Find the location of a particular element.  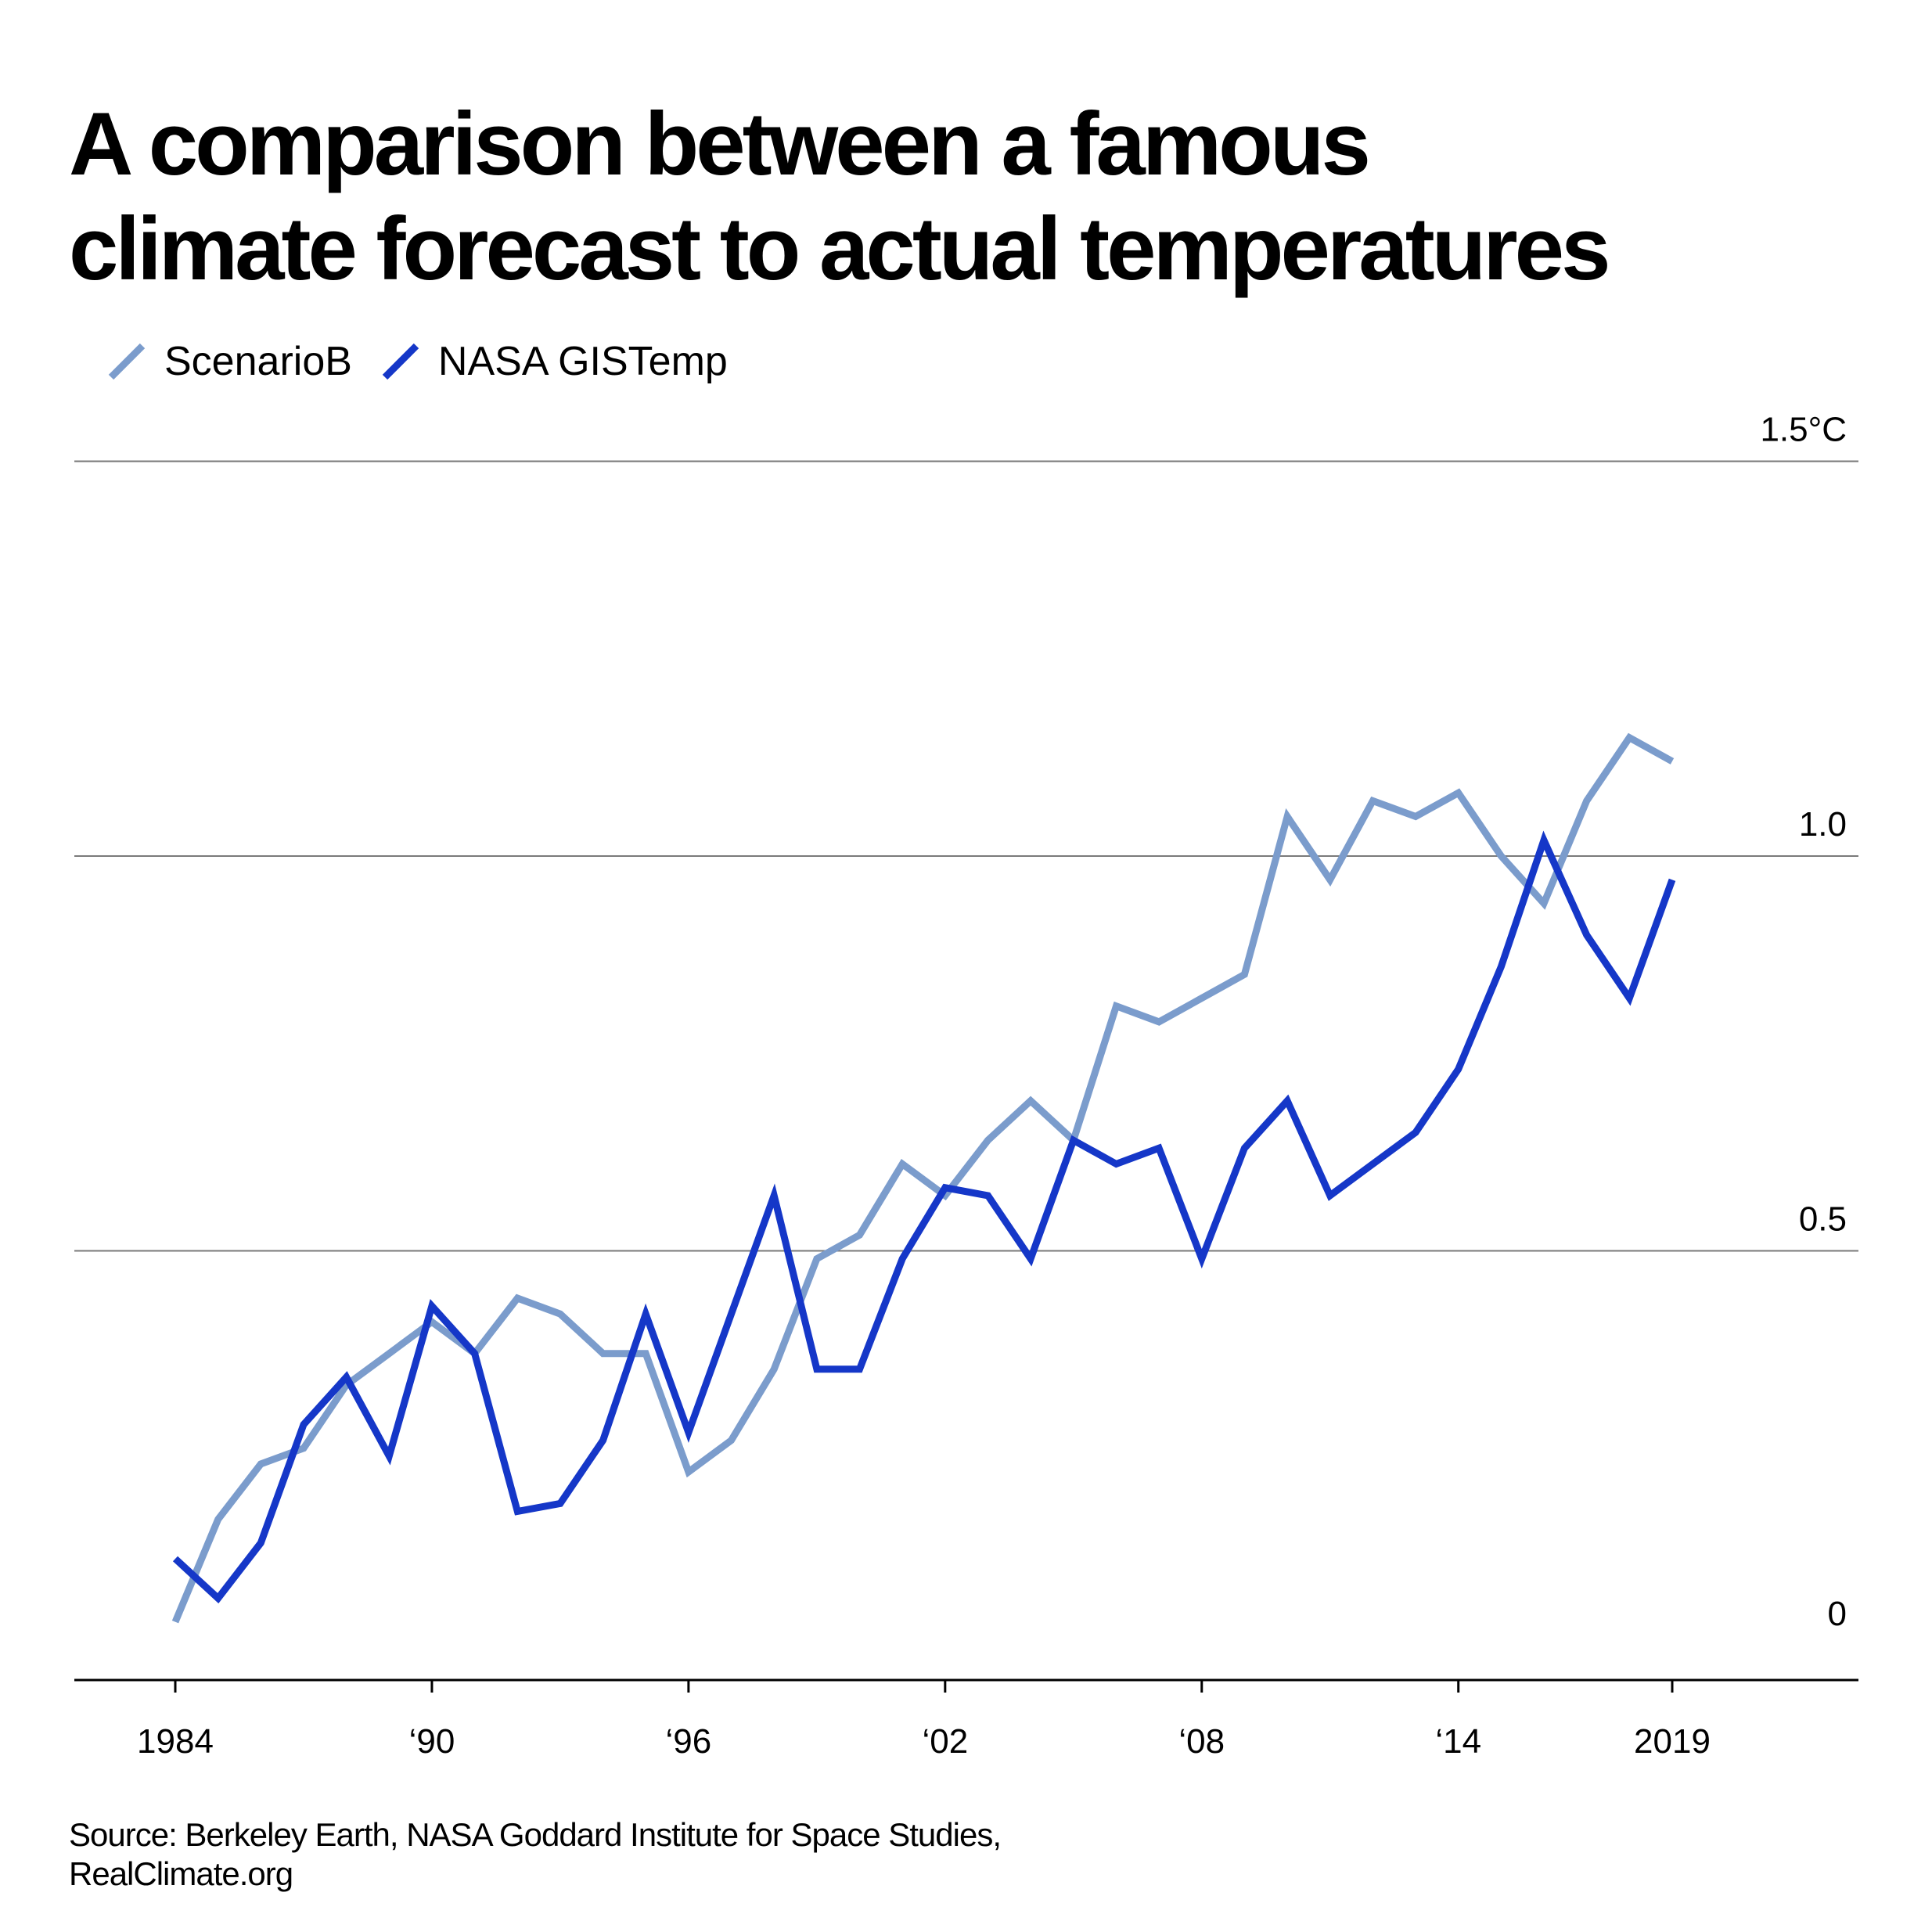

legend-swatch-nasa is located at coordinates (400, 361).